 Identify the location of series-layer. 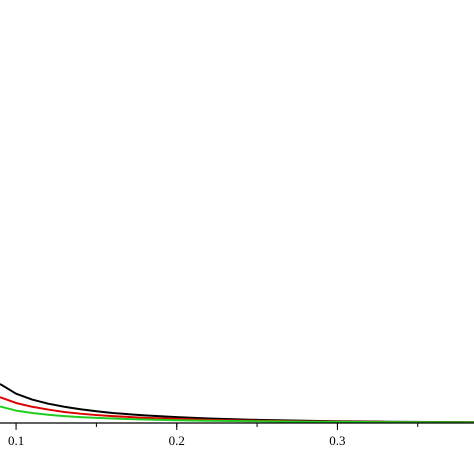
(237, 403).